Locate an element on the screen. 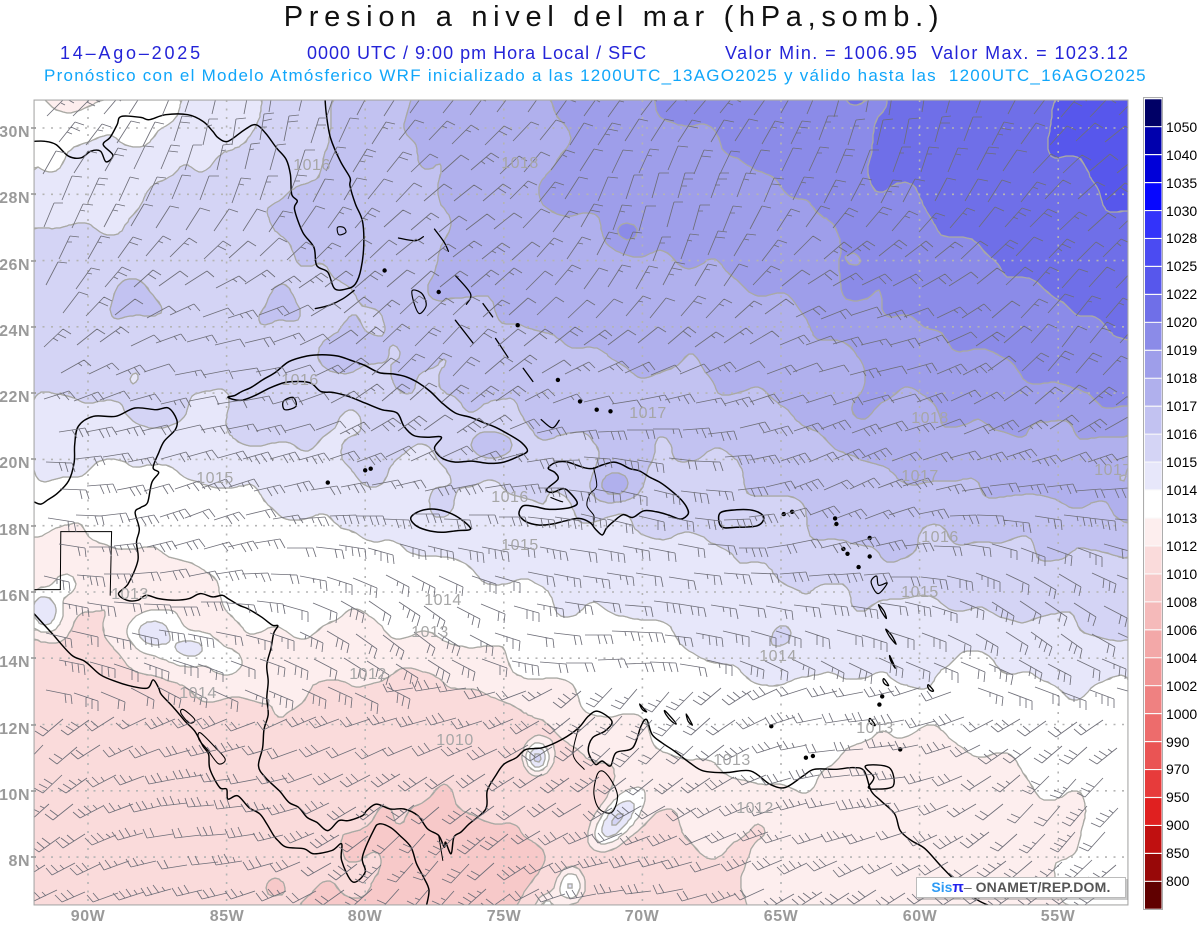  svg-text: 85W is located at coordinates (227, 916).